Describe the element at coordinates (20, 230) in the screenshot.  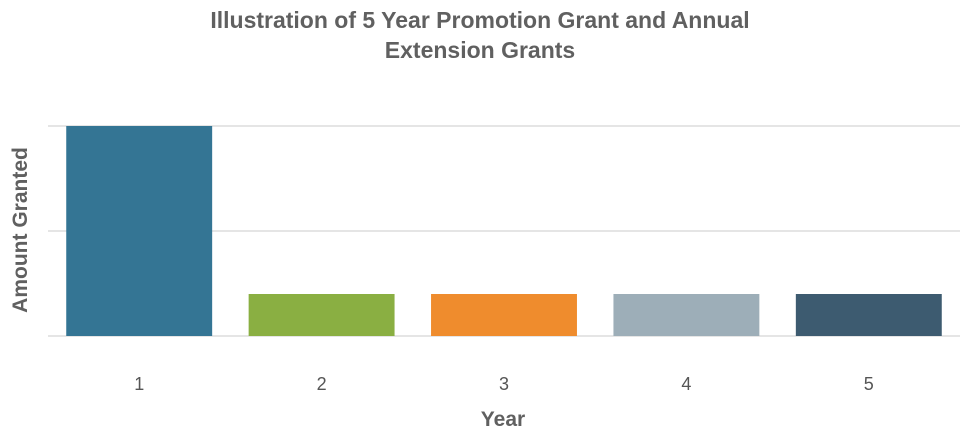
I see `y-axis-label: Amount Granted` at that location.